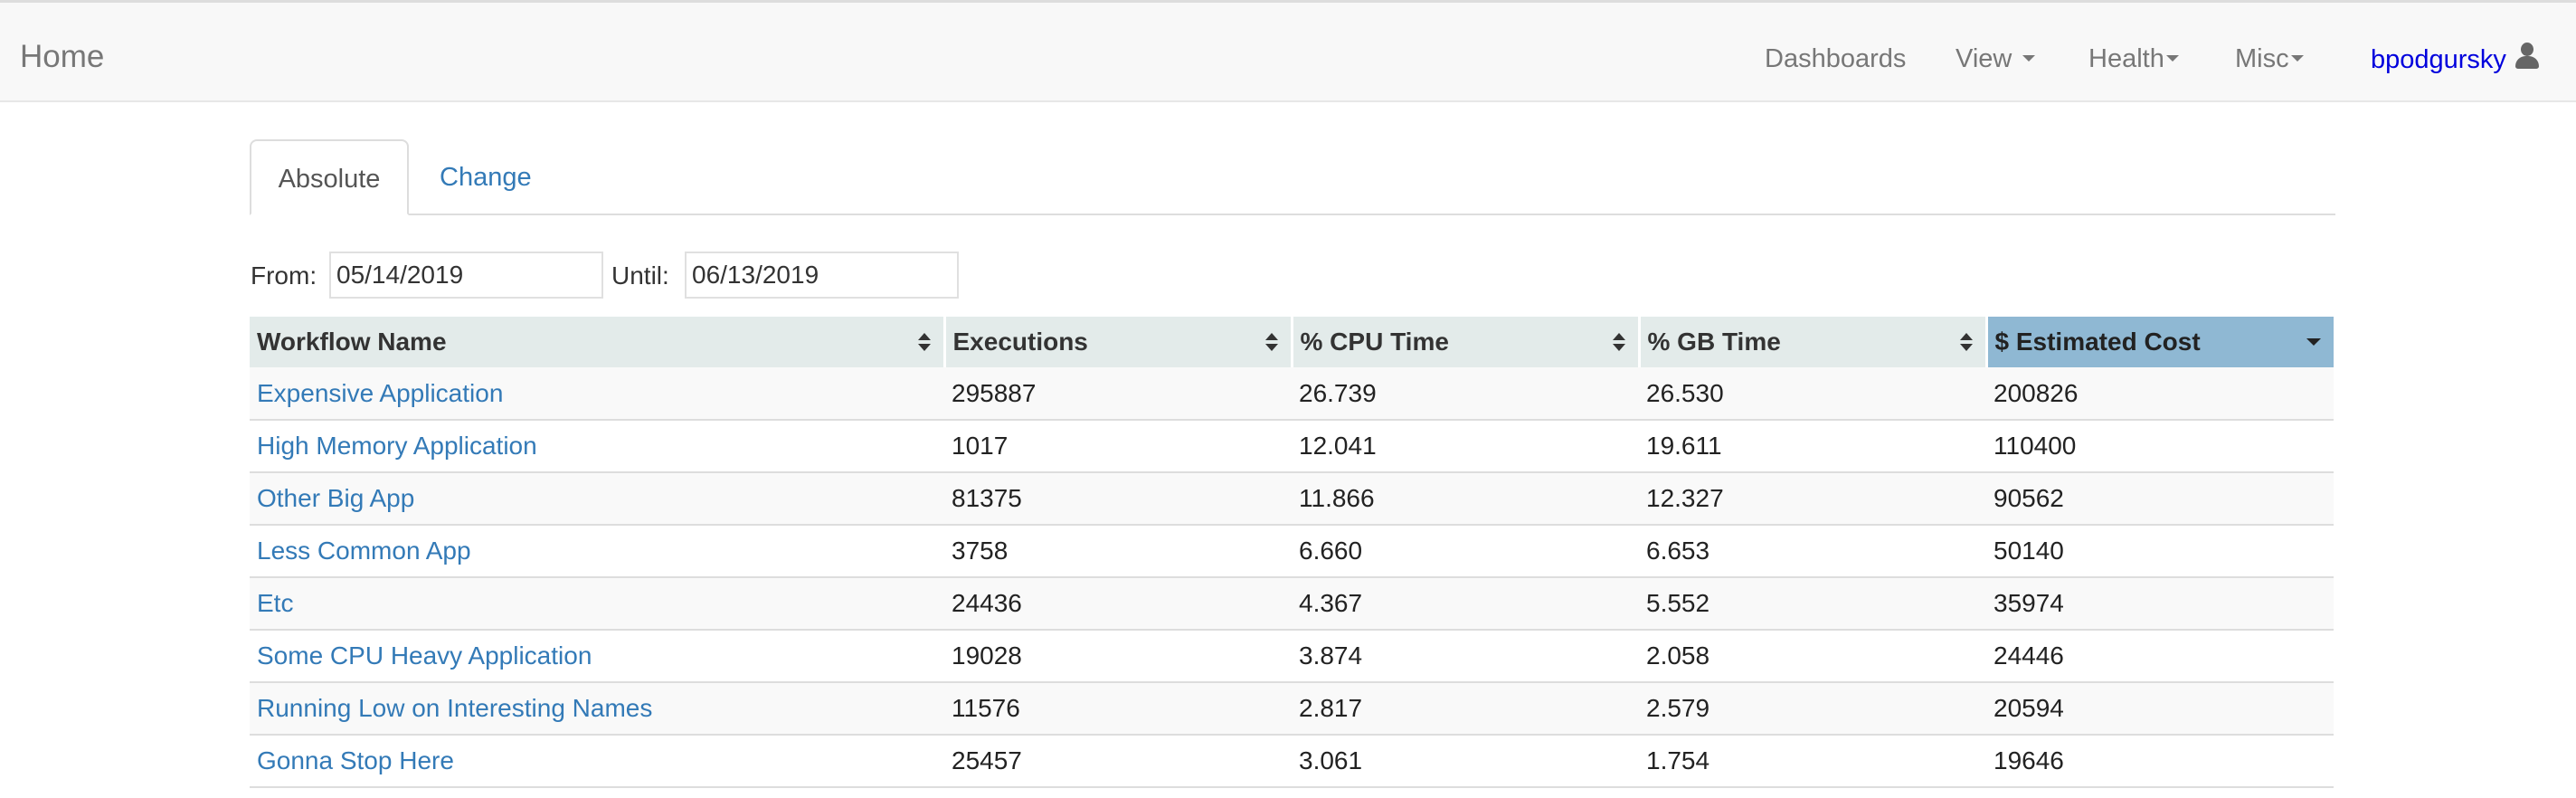 The height and width of the screenshot is (798, 2576). What do you see at coordinates (2160, 709) in the screenshot?
I see `estimated-cost-cell: 20594` at bounding box center [2160, 709].